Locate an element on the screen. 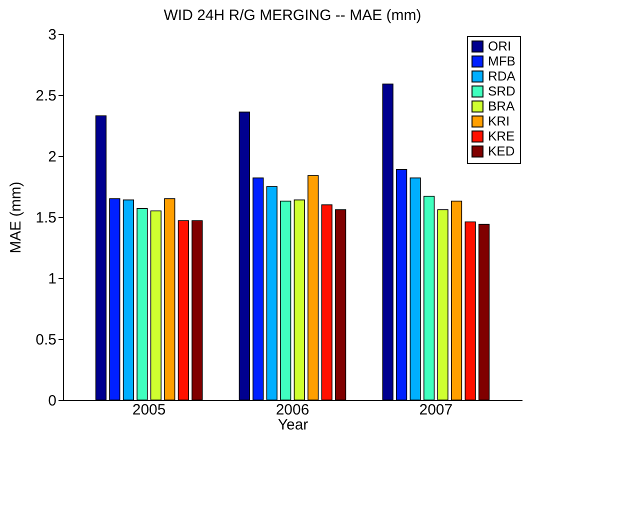 The height and width of the screenshot is (526, 620). legend-label: BRA is located at coordinates (502, 106).